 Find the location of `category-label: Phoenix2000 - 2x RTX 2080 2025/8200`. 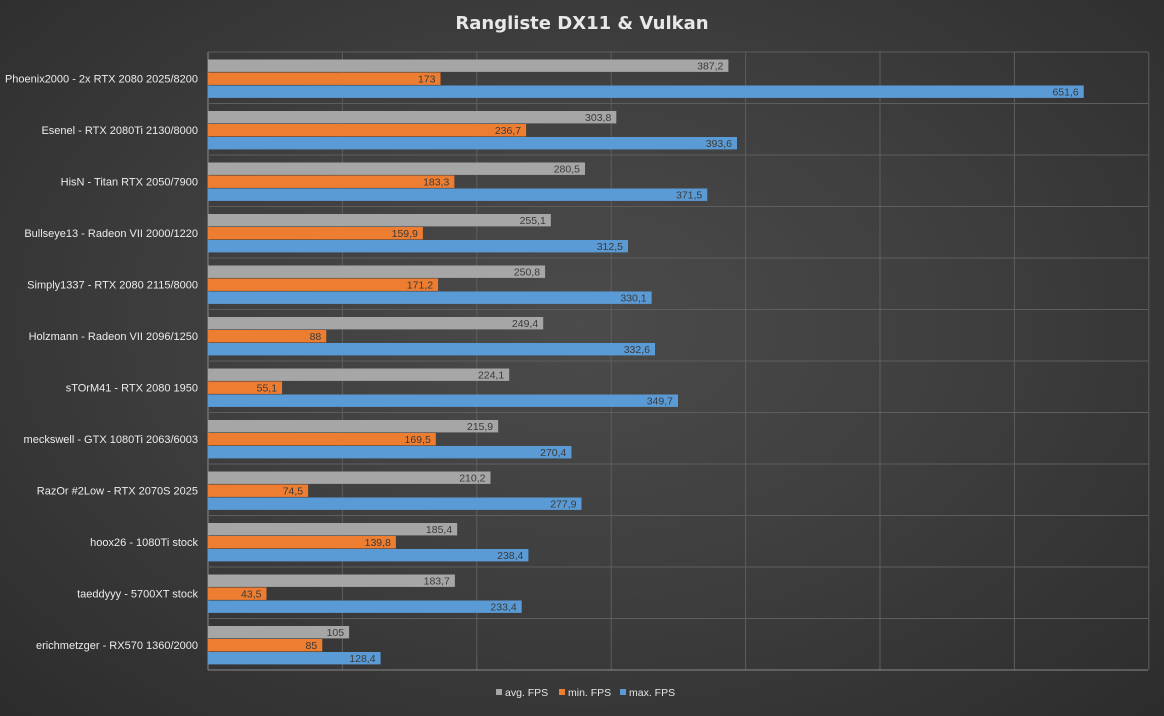

category-label: Phoenix2000 - 2x RTX 2080 2025/8200 is located at coordinates (101, 80).